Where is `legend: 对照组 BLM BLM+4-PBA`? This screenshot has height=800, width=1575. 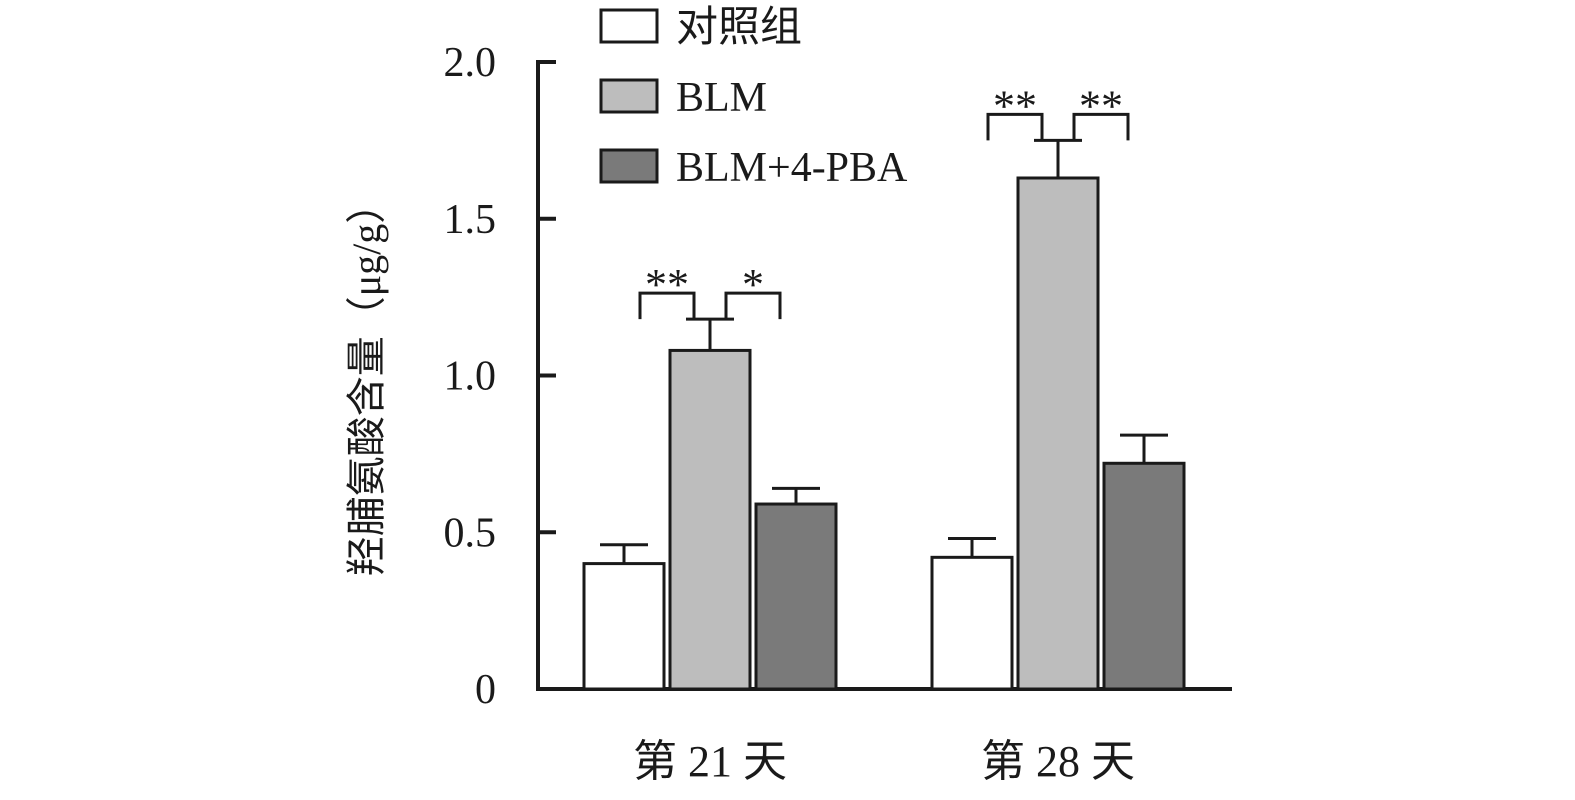 legend: 对照组 BLM BLM+4-PBA is located at coordinates (753, 98).